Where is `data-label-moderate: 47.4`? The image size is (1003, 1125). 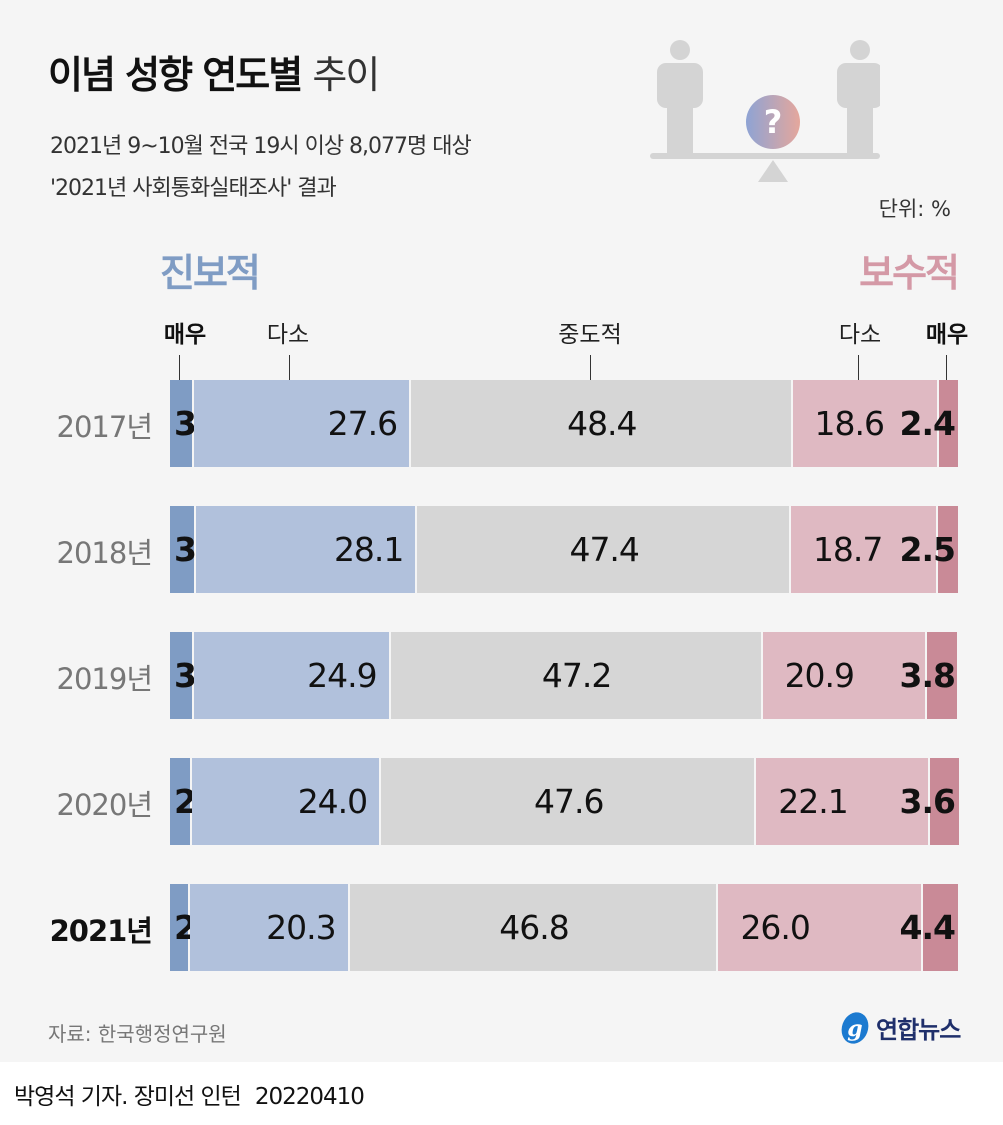
data-label-moderate: 47.4 is located at coordinates (604, 549).